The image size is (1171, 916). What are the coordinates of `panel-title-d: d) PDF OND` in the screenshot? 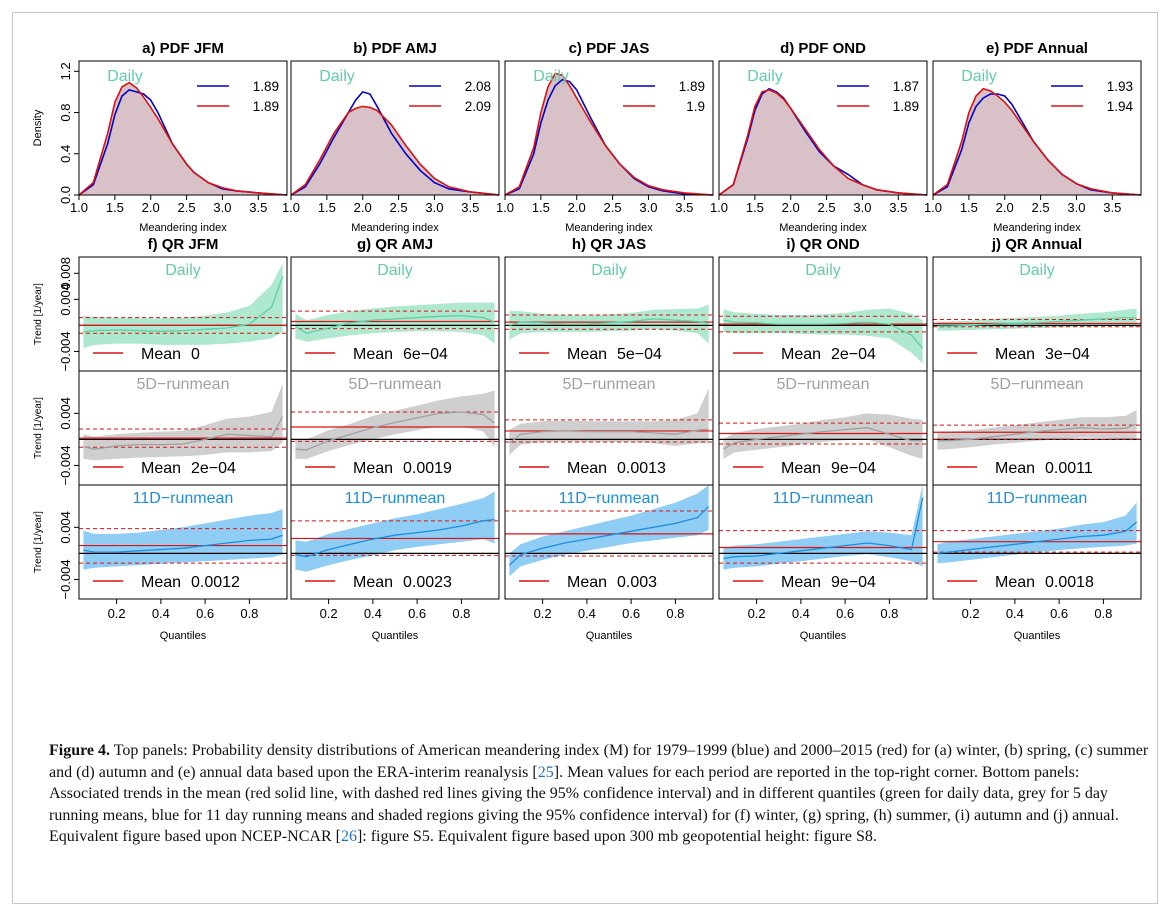 It's located at (823, 48).